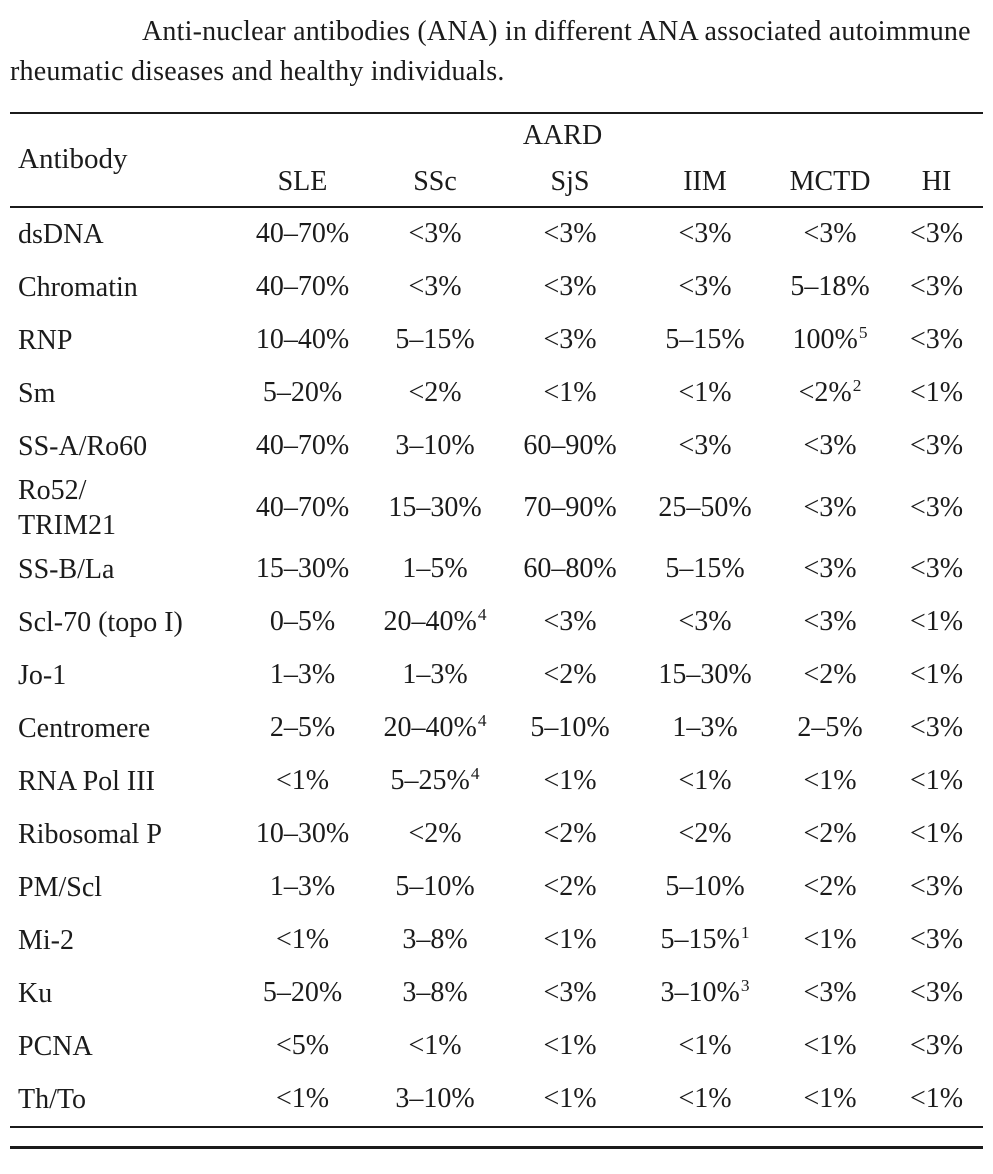 Image resolution: width=993 pixels, height=1174 pixels. Describe the element at coordinates (435, 445) in the screenshot. I see `value-cell: 3–10%` at that location.